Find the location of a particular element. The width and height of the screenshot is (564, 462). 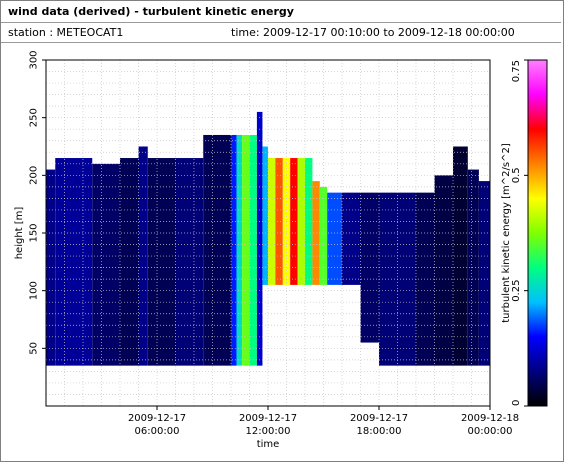

colorbar is located at coordinates (537, 233).